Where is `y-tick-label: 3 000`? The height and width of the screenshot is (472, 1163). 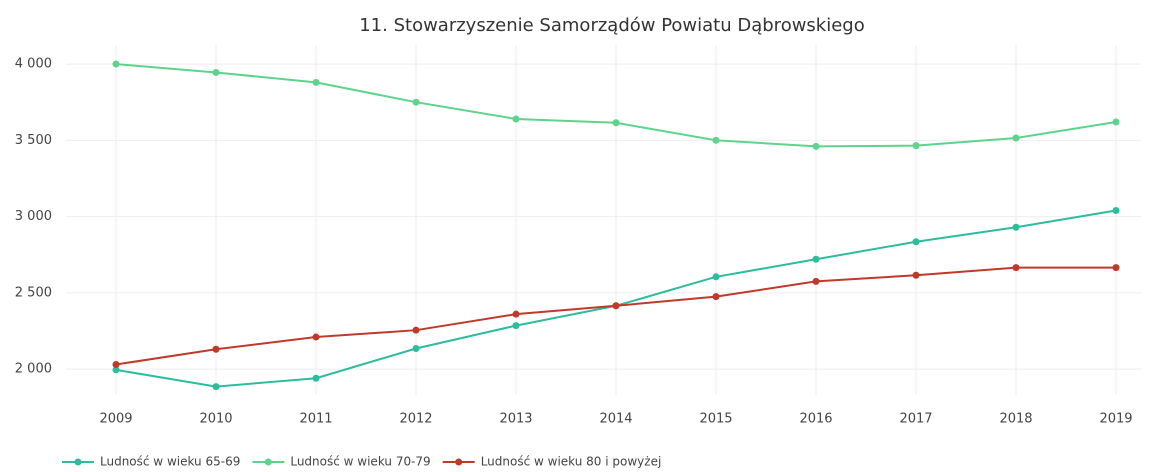 y-tick-label: 3 000 is located at coordinates (33, 216).